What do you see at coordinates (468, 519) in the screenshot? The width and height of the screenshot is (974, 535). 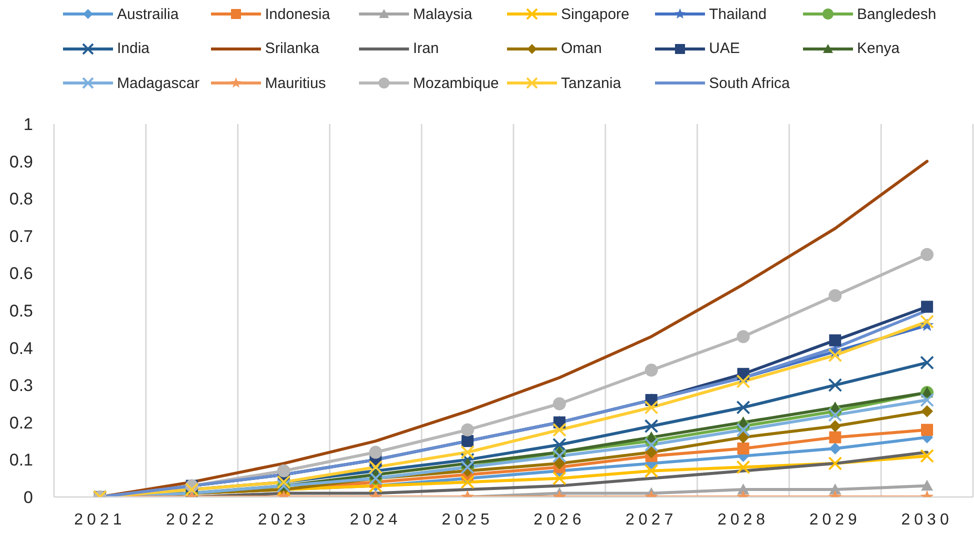 I see `x-tick-label: 2025` at bounding box center [468, 519].